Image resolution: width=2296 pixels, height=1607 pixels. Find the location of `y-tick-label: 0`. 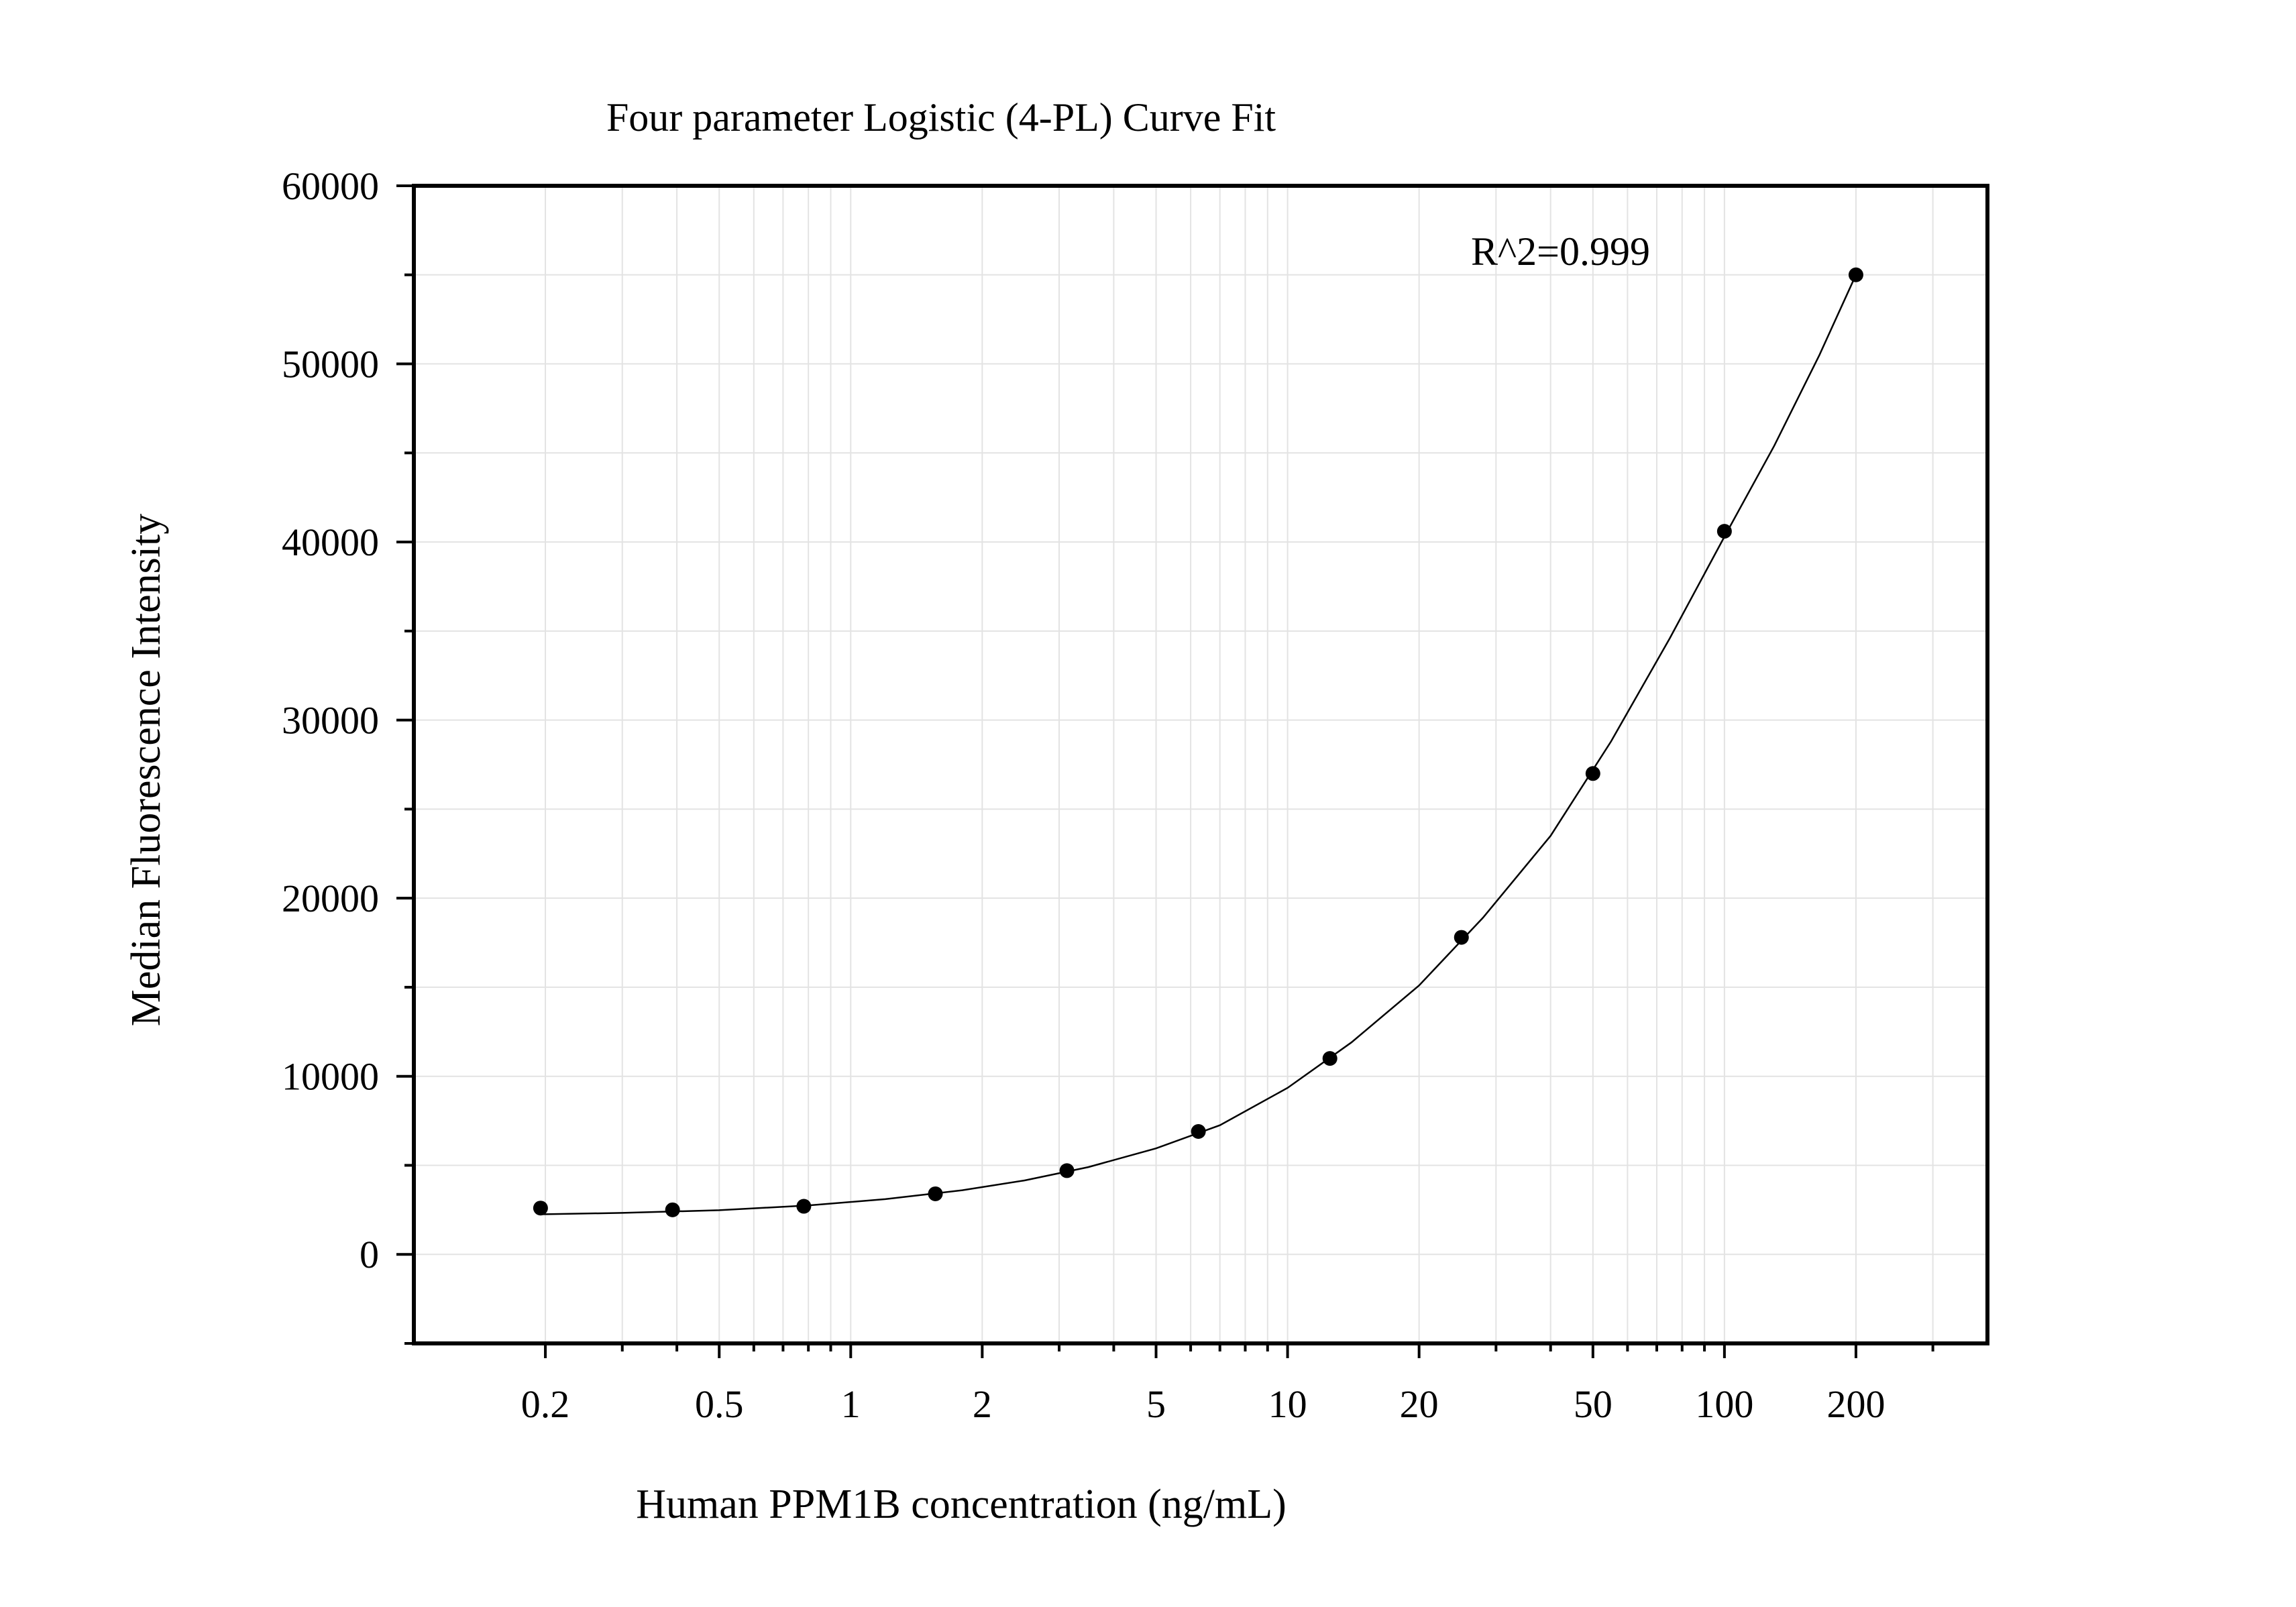

y-tick-label: 0 is located at coordinates (369, 1254).